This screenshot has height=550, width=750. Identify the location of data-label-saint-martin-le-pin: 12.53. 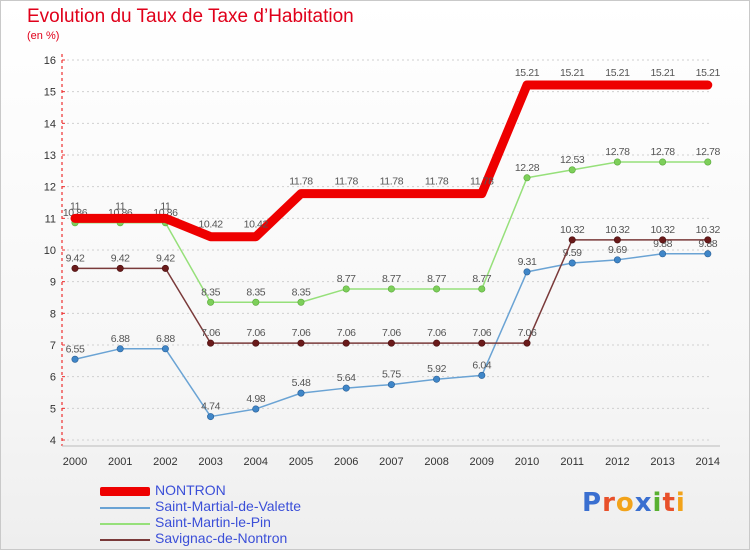
(572, 160).